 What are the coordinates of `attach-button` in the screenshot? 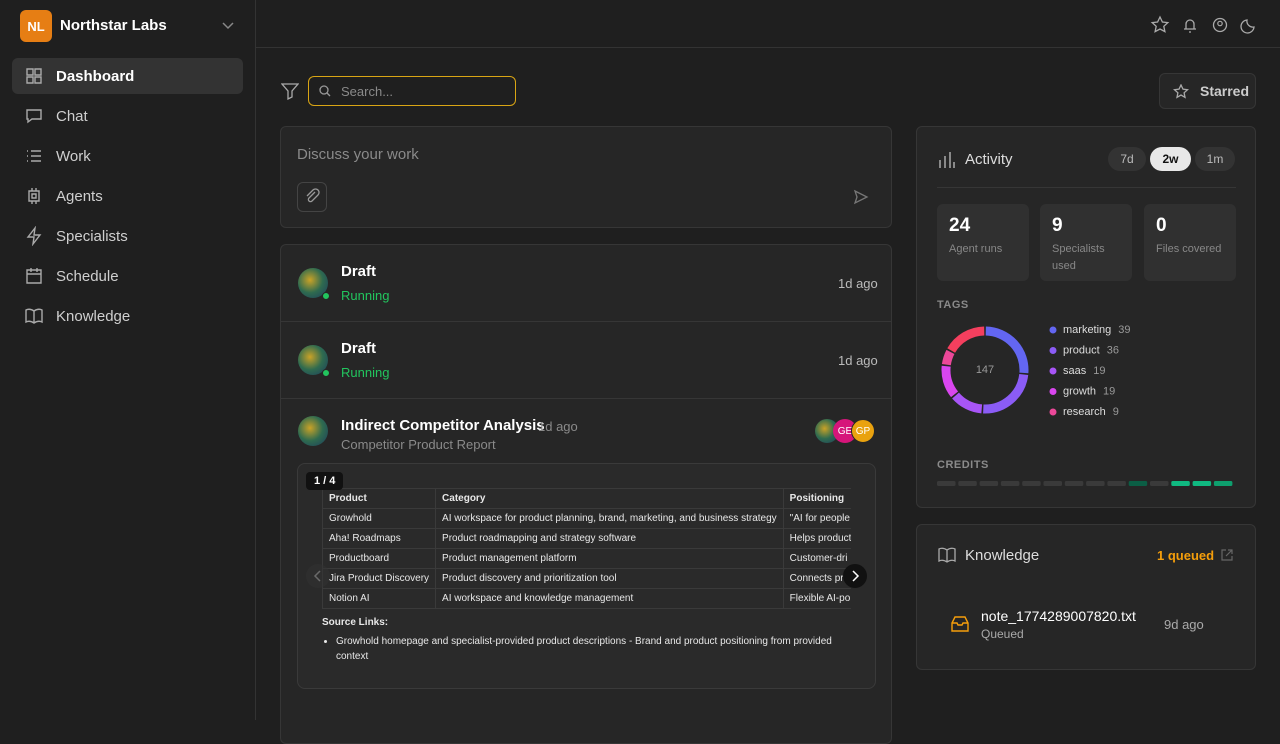 It's located at (312, 197).